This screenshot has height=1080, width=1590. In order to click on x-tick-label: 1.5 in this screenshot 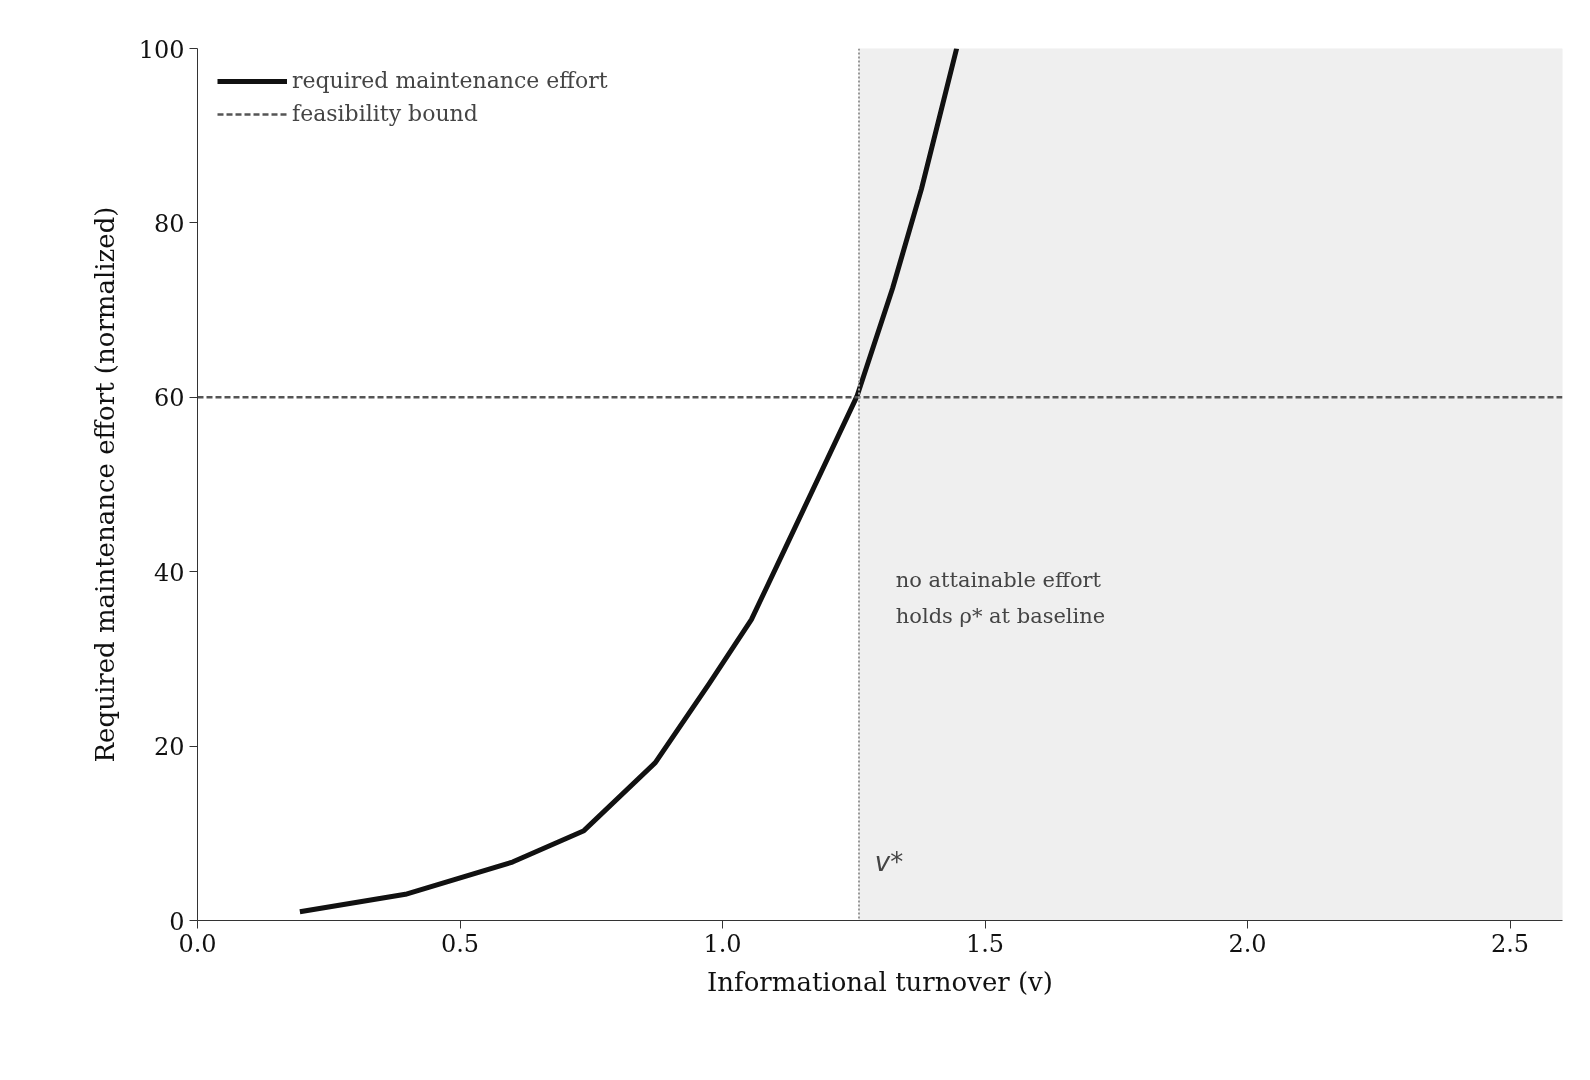, I will do `click(985, 943)`.